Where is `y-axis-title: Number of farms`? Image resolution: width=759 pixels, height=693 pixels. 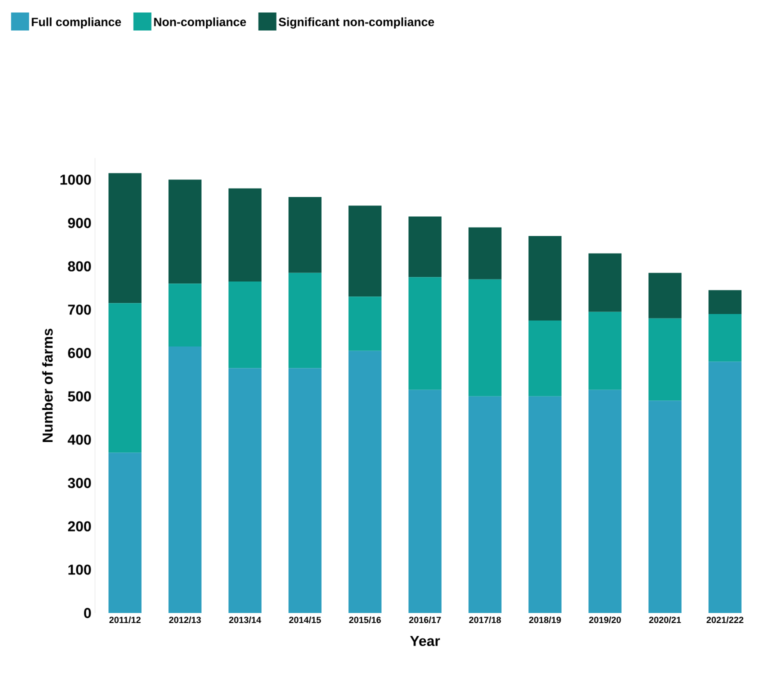 y-axis-title: Number of farms is located at coordinates (47, 385).